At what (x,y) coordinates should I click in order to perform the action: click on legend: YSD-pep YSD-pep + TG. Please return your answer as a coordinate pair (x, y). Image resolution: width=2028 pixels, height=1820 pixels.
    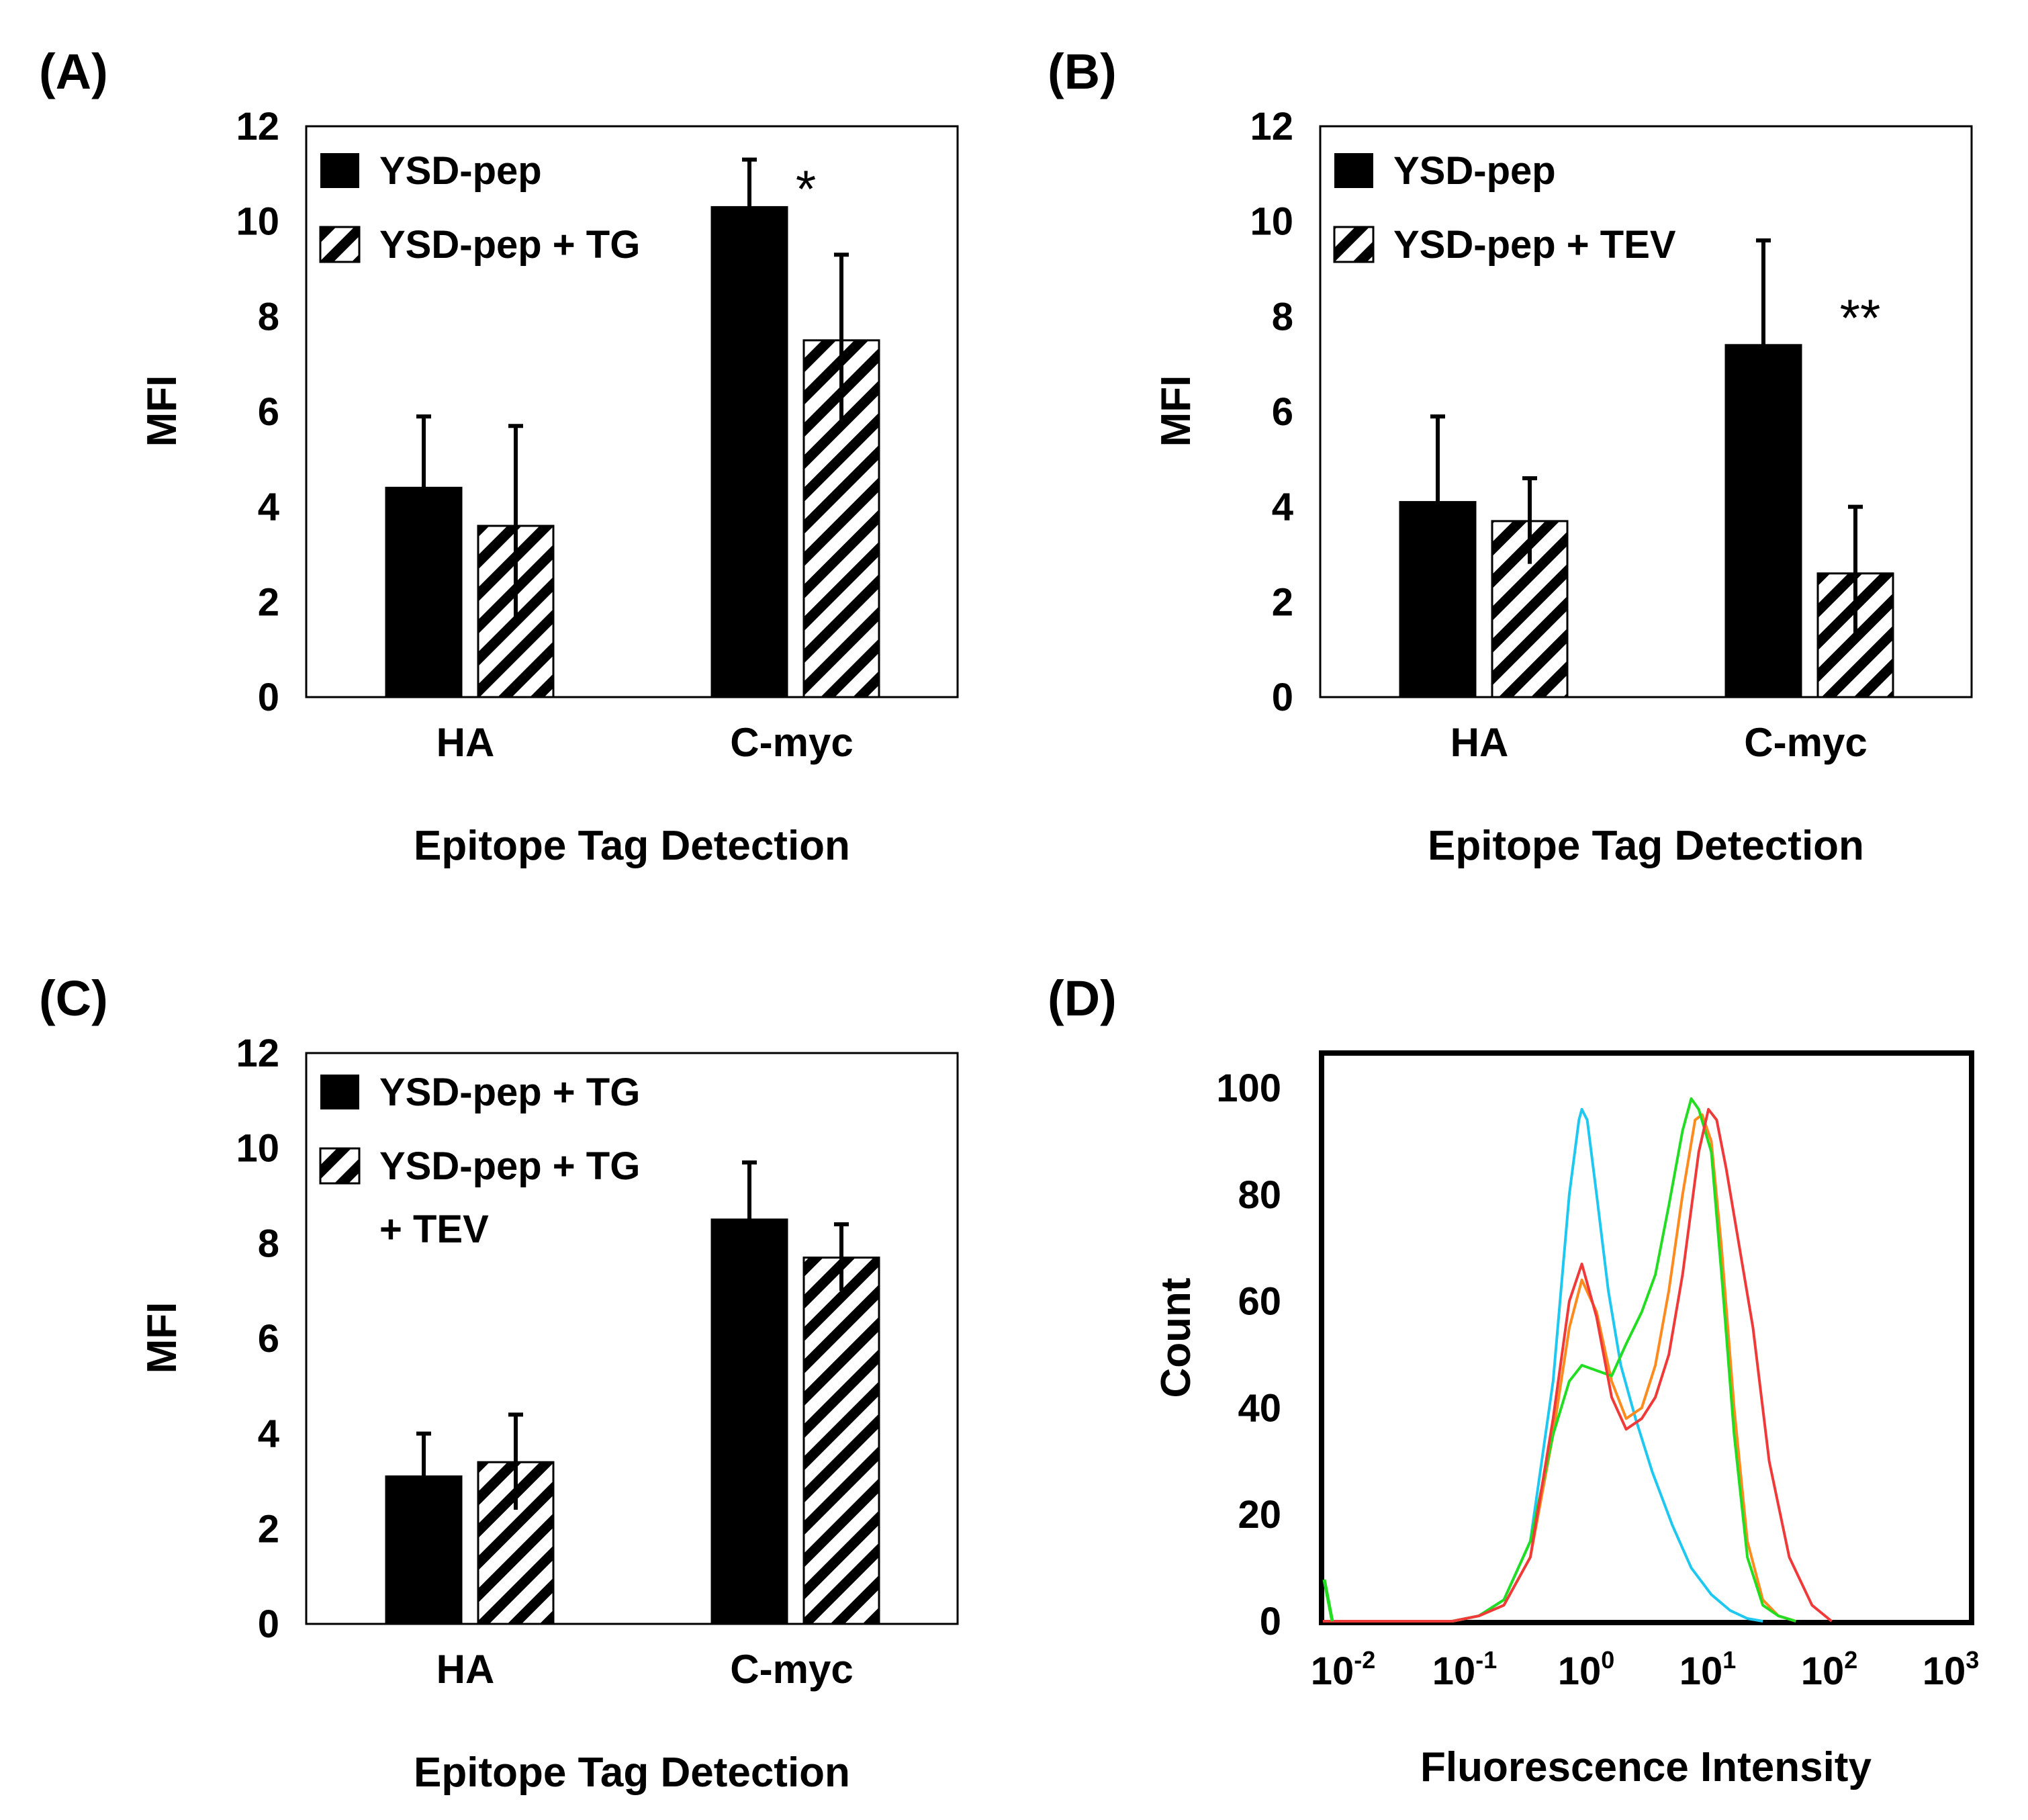
    Looking at the image, I should click on (479, 208).